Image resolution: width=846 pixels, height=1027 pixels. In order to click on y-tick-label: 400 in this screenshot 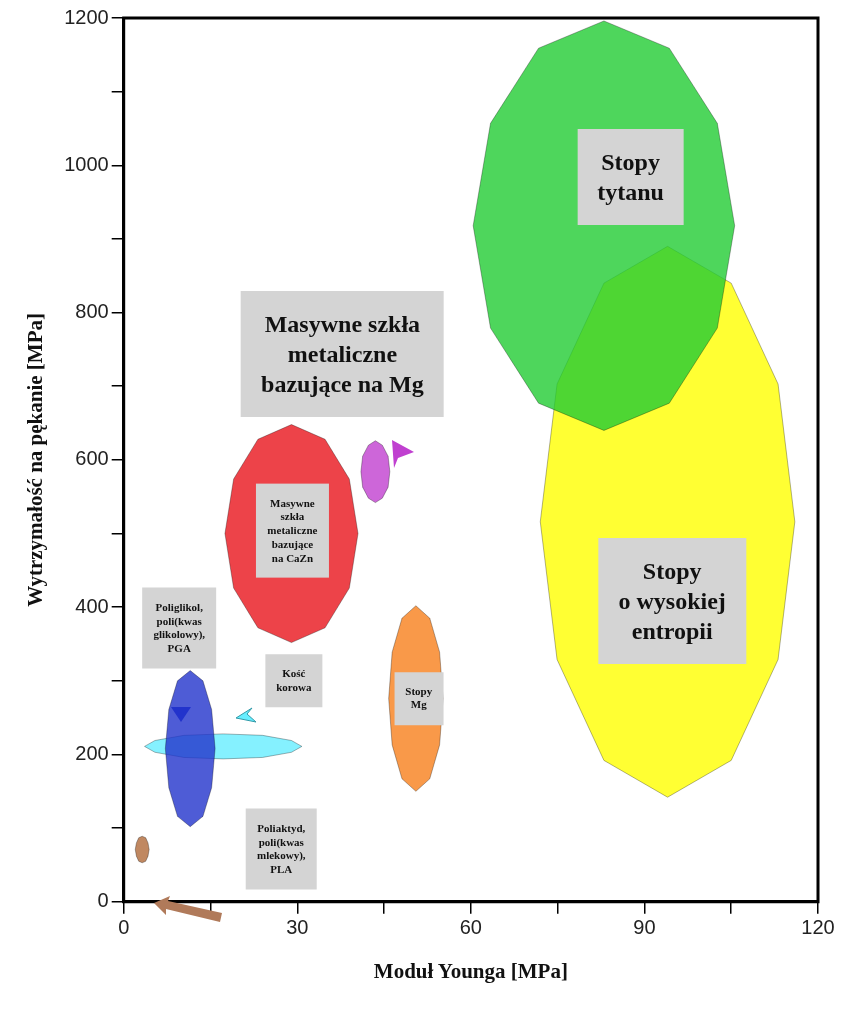, I will do `click(92, 605)`.